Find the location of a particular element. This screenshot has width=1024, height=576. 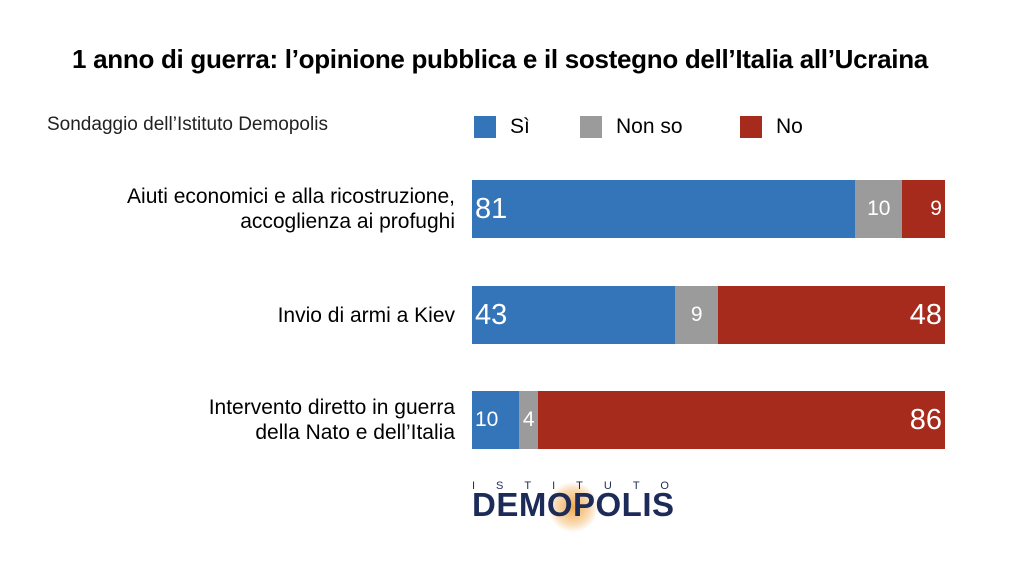

value-label: 48 is located at coordinates (925, 315).